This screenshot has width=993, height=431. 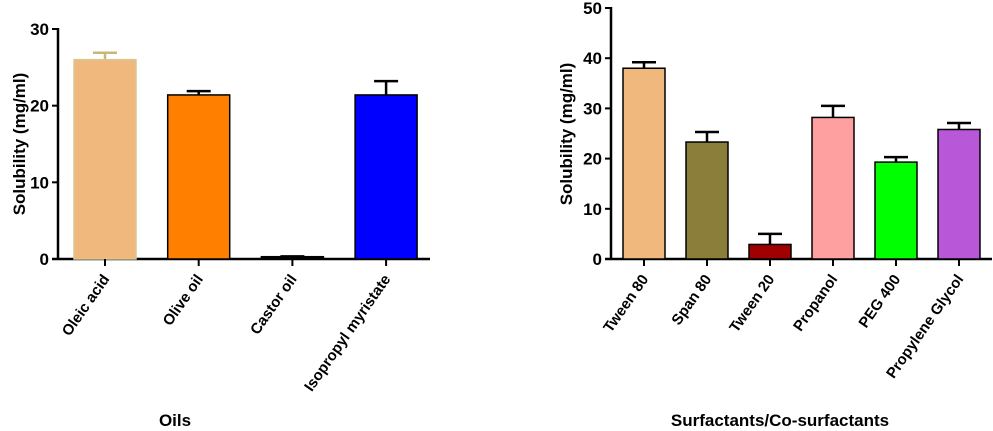 What do you see at coordinates (183, 301) in the screenshot?
I see `x-category-label: Olive oil` at bounding box center [183, 301].